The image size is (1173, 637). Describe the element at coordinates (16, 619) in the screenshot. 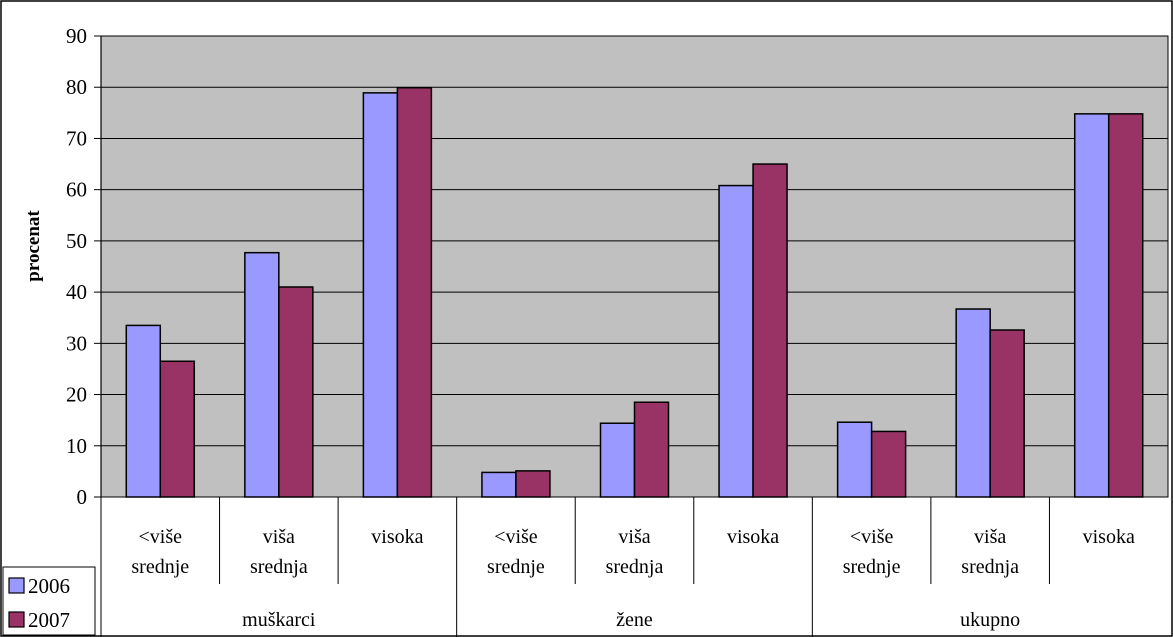

I see `legend-swatch-2007` at that location.